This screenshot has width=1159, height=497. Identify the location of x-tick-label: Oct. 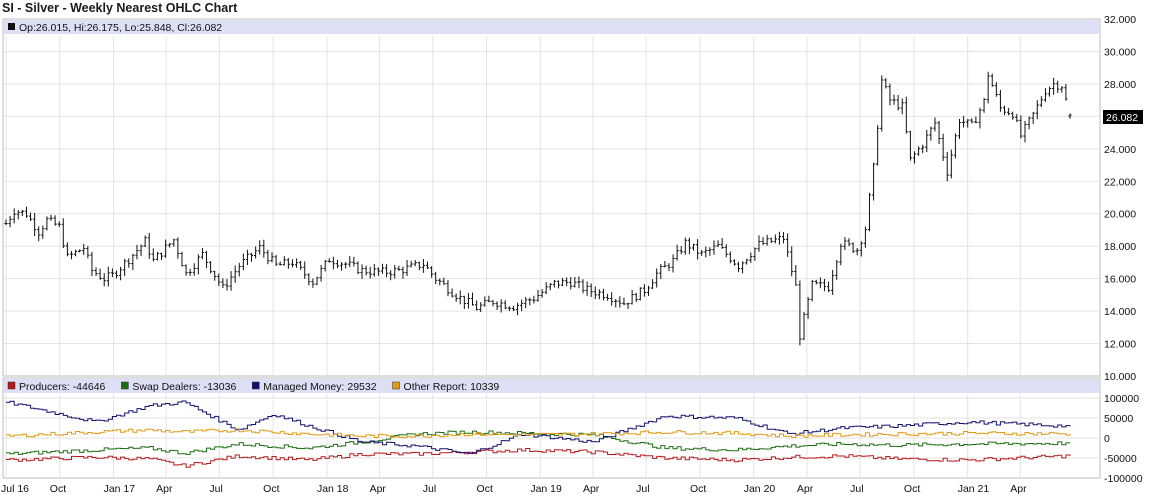
(485, 489).